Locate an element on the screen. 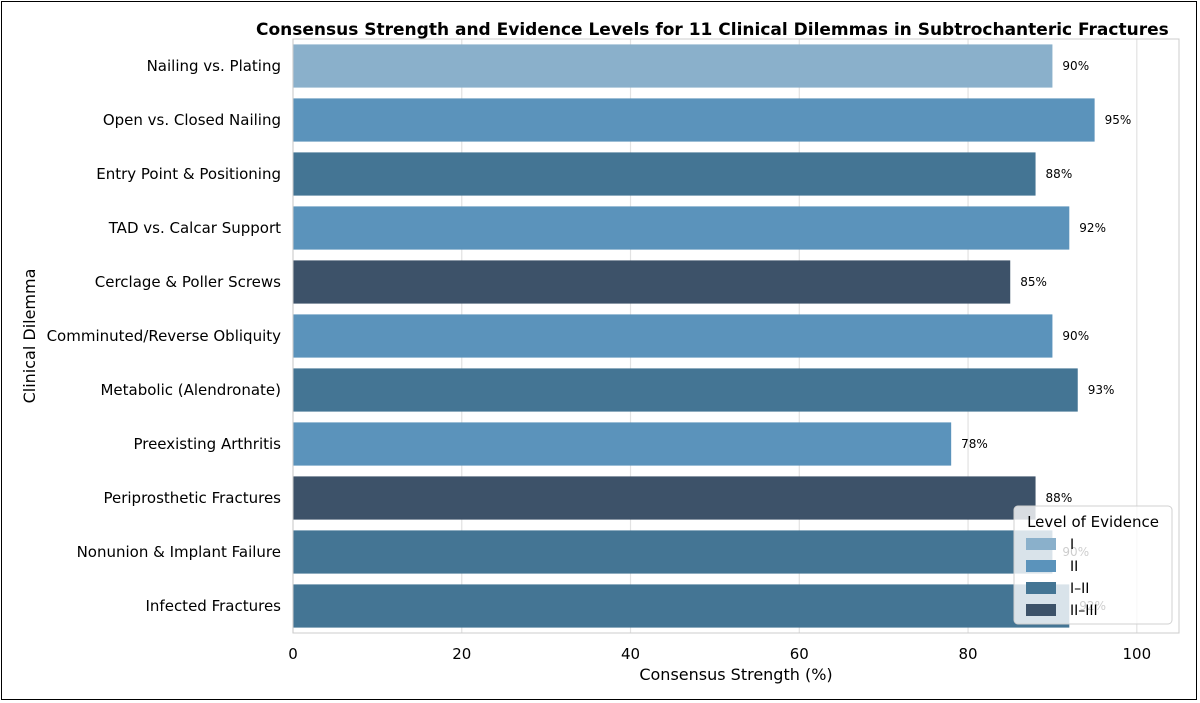 Image resolution: width=1200 pixels, height=703 pixels. y-tick-label: Nonunion & Implant Failure is located at coordinates (179, 552).